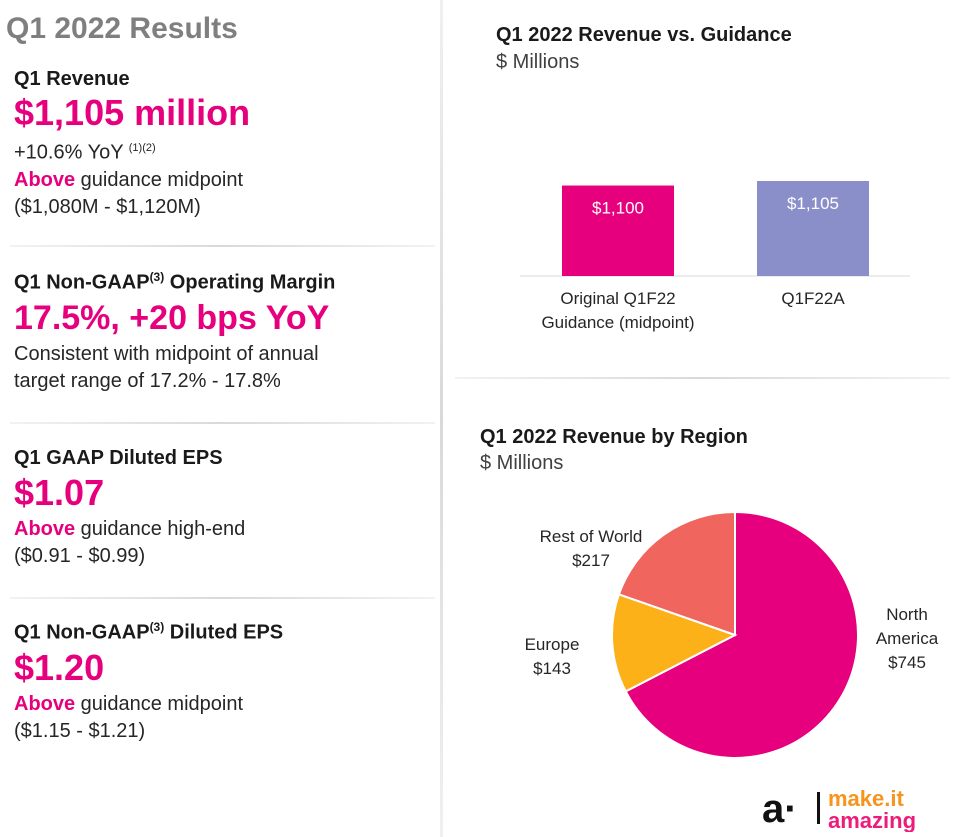 The width and height of the screenshot is (961, 837). What do you see at coordinates (149, 632) in the screenshot?
I see `metric-label: Q1 Non-GAAP(3) Diluted EPS` at bounding box center [149, 632].